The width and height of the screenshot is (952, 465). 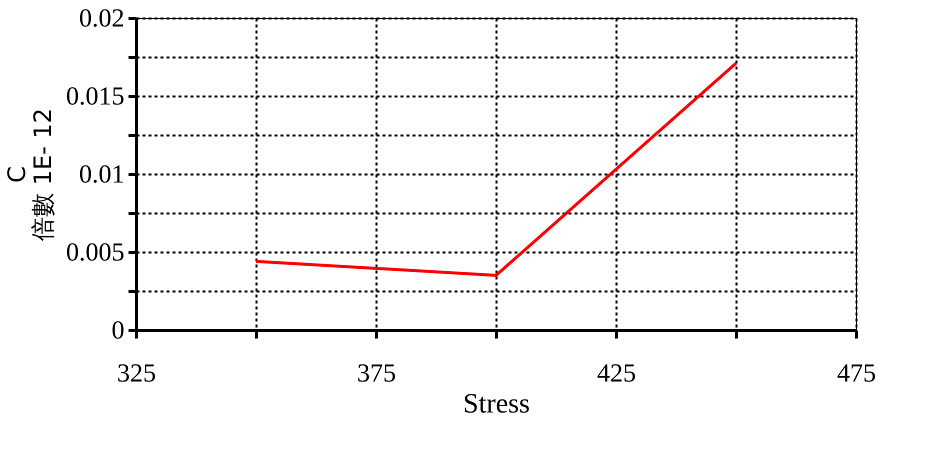 I want to click on x-tick-label: 375, so click(x=376, y=373).